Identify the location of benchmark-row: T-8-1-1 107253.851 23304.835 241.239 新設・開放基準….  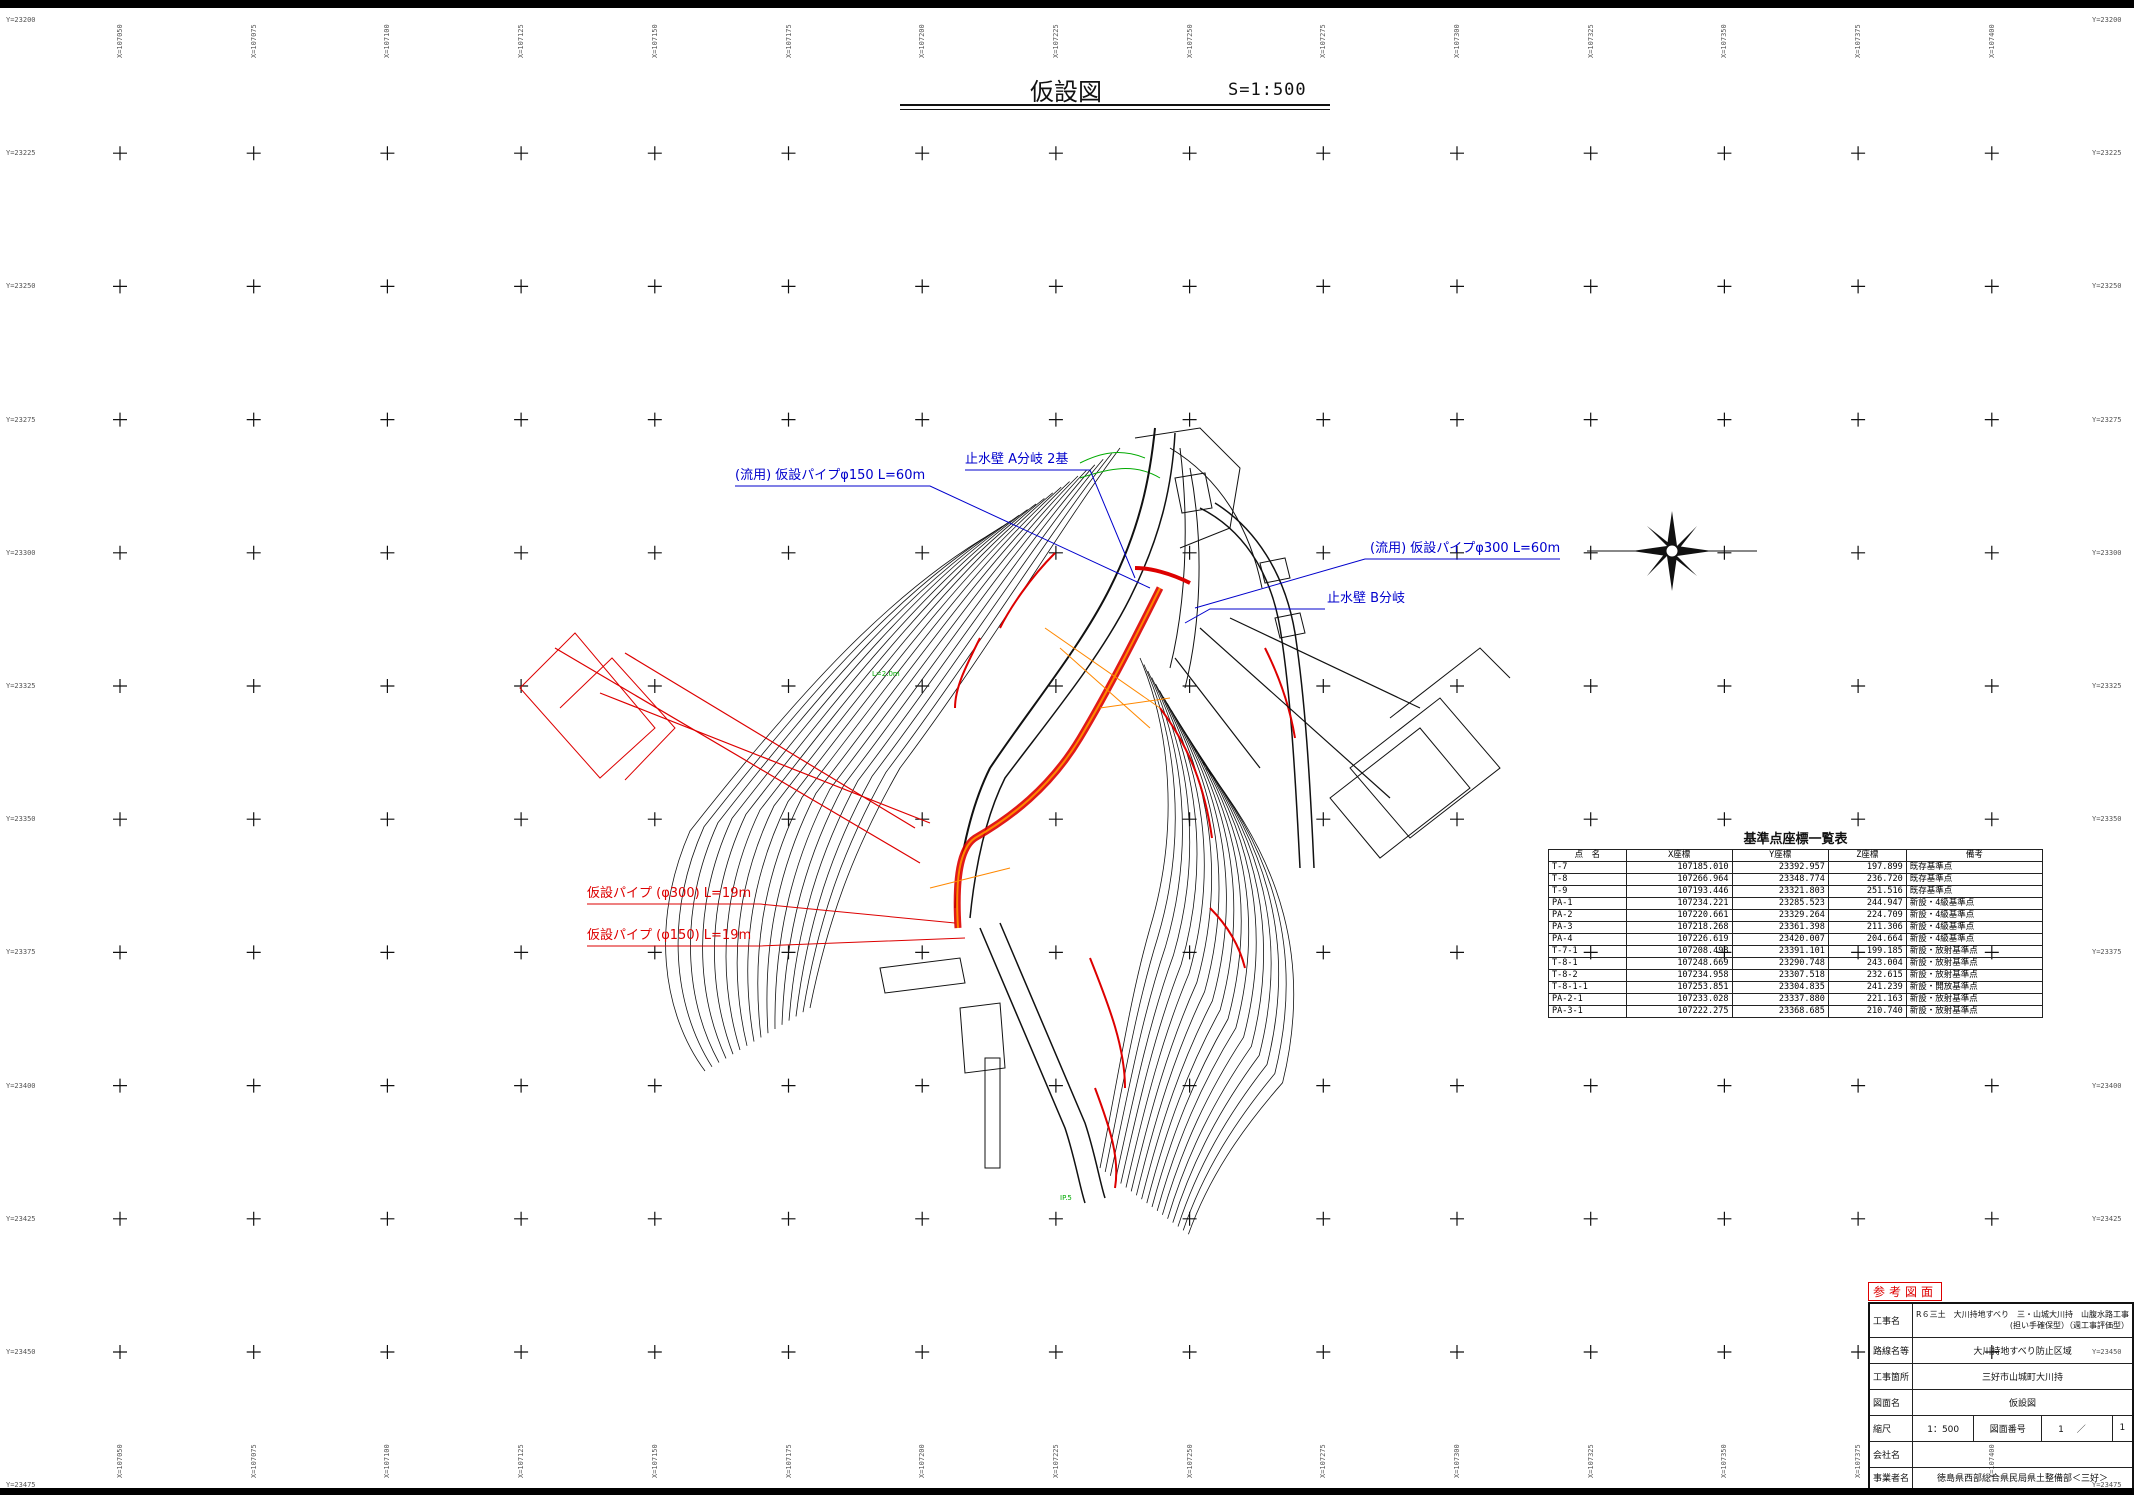
(1796, 987).